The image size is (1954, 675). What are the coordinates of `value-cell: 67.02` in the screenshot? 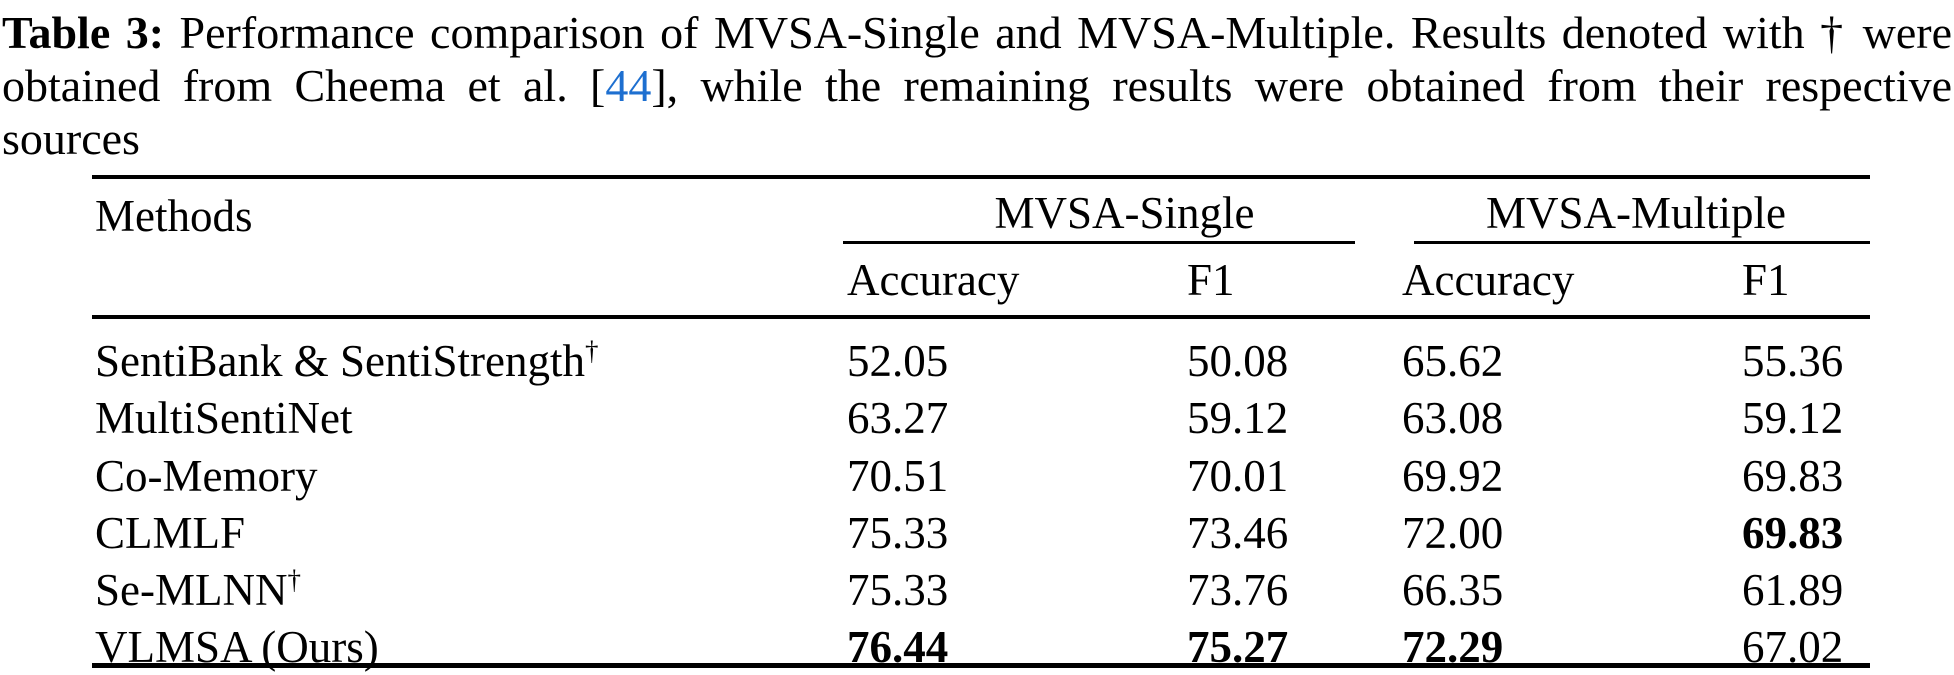 It's located at (1793, 647).